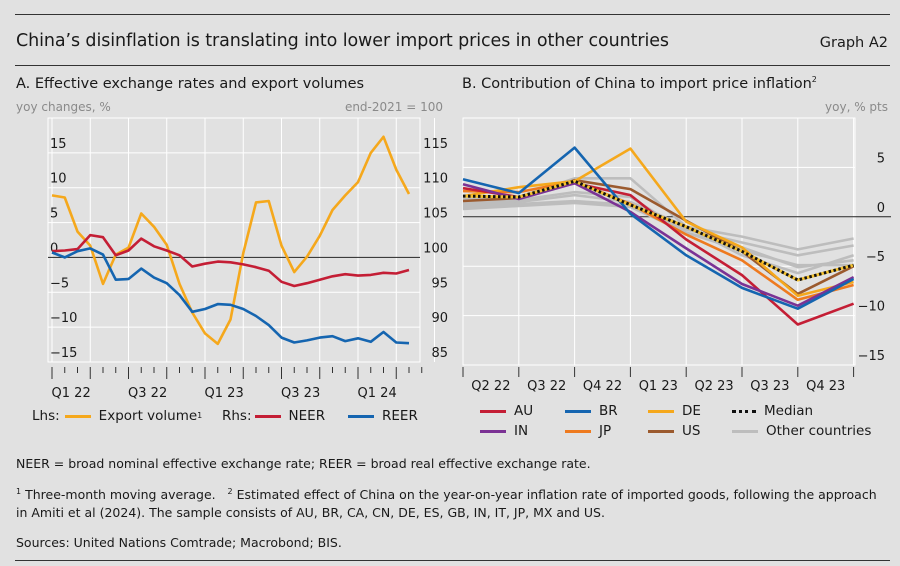 This screenshot has width=900, height=566. What do you see at coordinates (814, 80) in the screenshot?
I see `panel-b-title-sup: 2` at bounding box center [814, 80].